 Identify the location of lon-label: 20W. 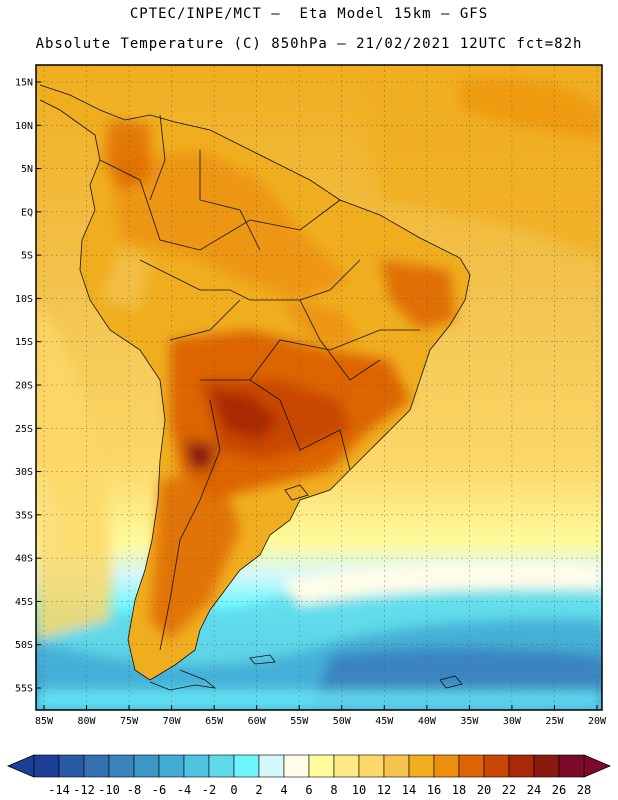
(597, 721).